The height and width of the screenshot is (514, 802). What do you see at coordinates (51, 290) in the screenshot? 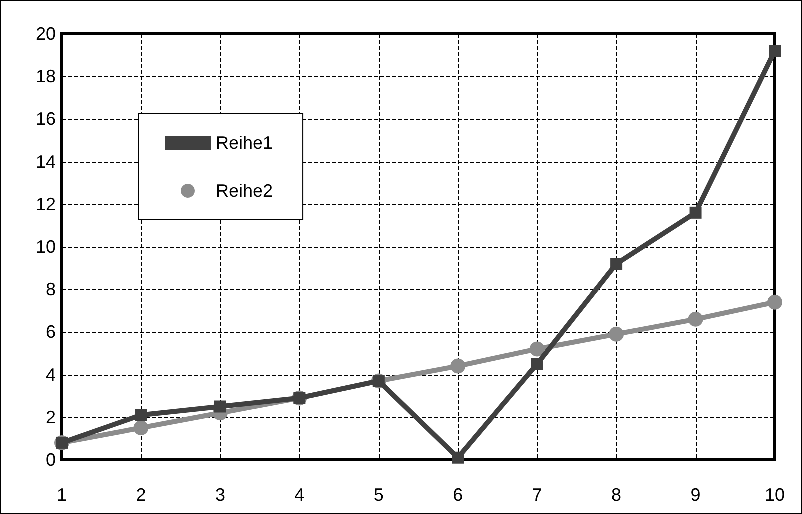
I see `y-tick-label: 8` at bounding box center [51, 290].